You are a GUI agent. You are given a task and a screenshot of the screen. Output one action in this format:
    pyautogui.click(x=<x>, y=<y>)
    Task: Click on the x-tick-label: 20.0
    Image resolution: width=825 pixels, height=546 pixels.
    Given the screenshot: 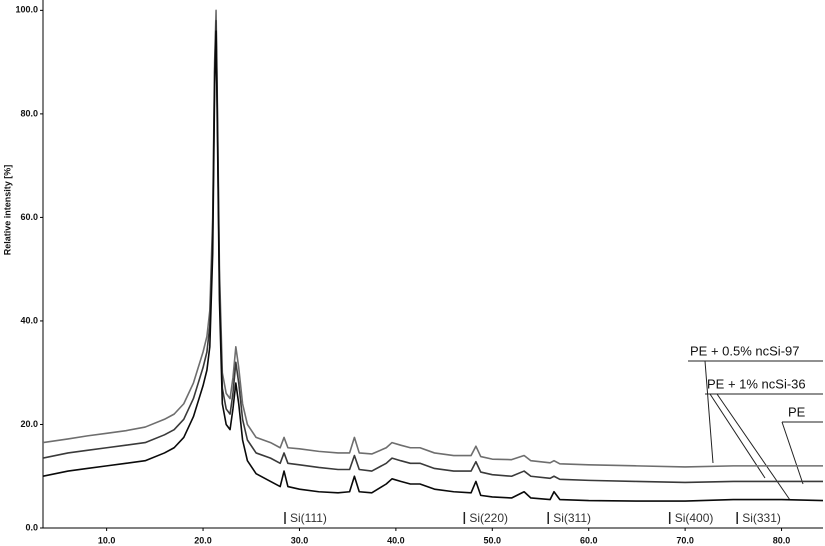 What is the action you would take?
    pyautogui.click(x=203, y=540)
    